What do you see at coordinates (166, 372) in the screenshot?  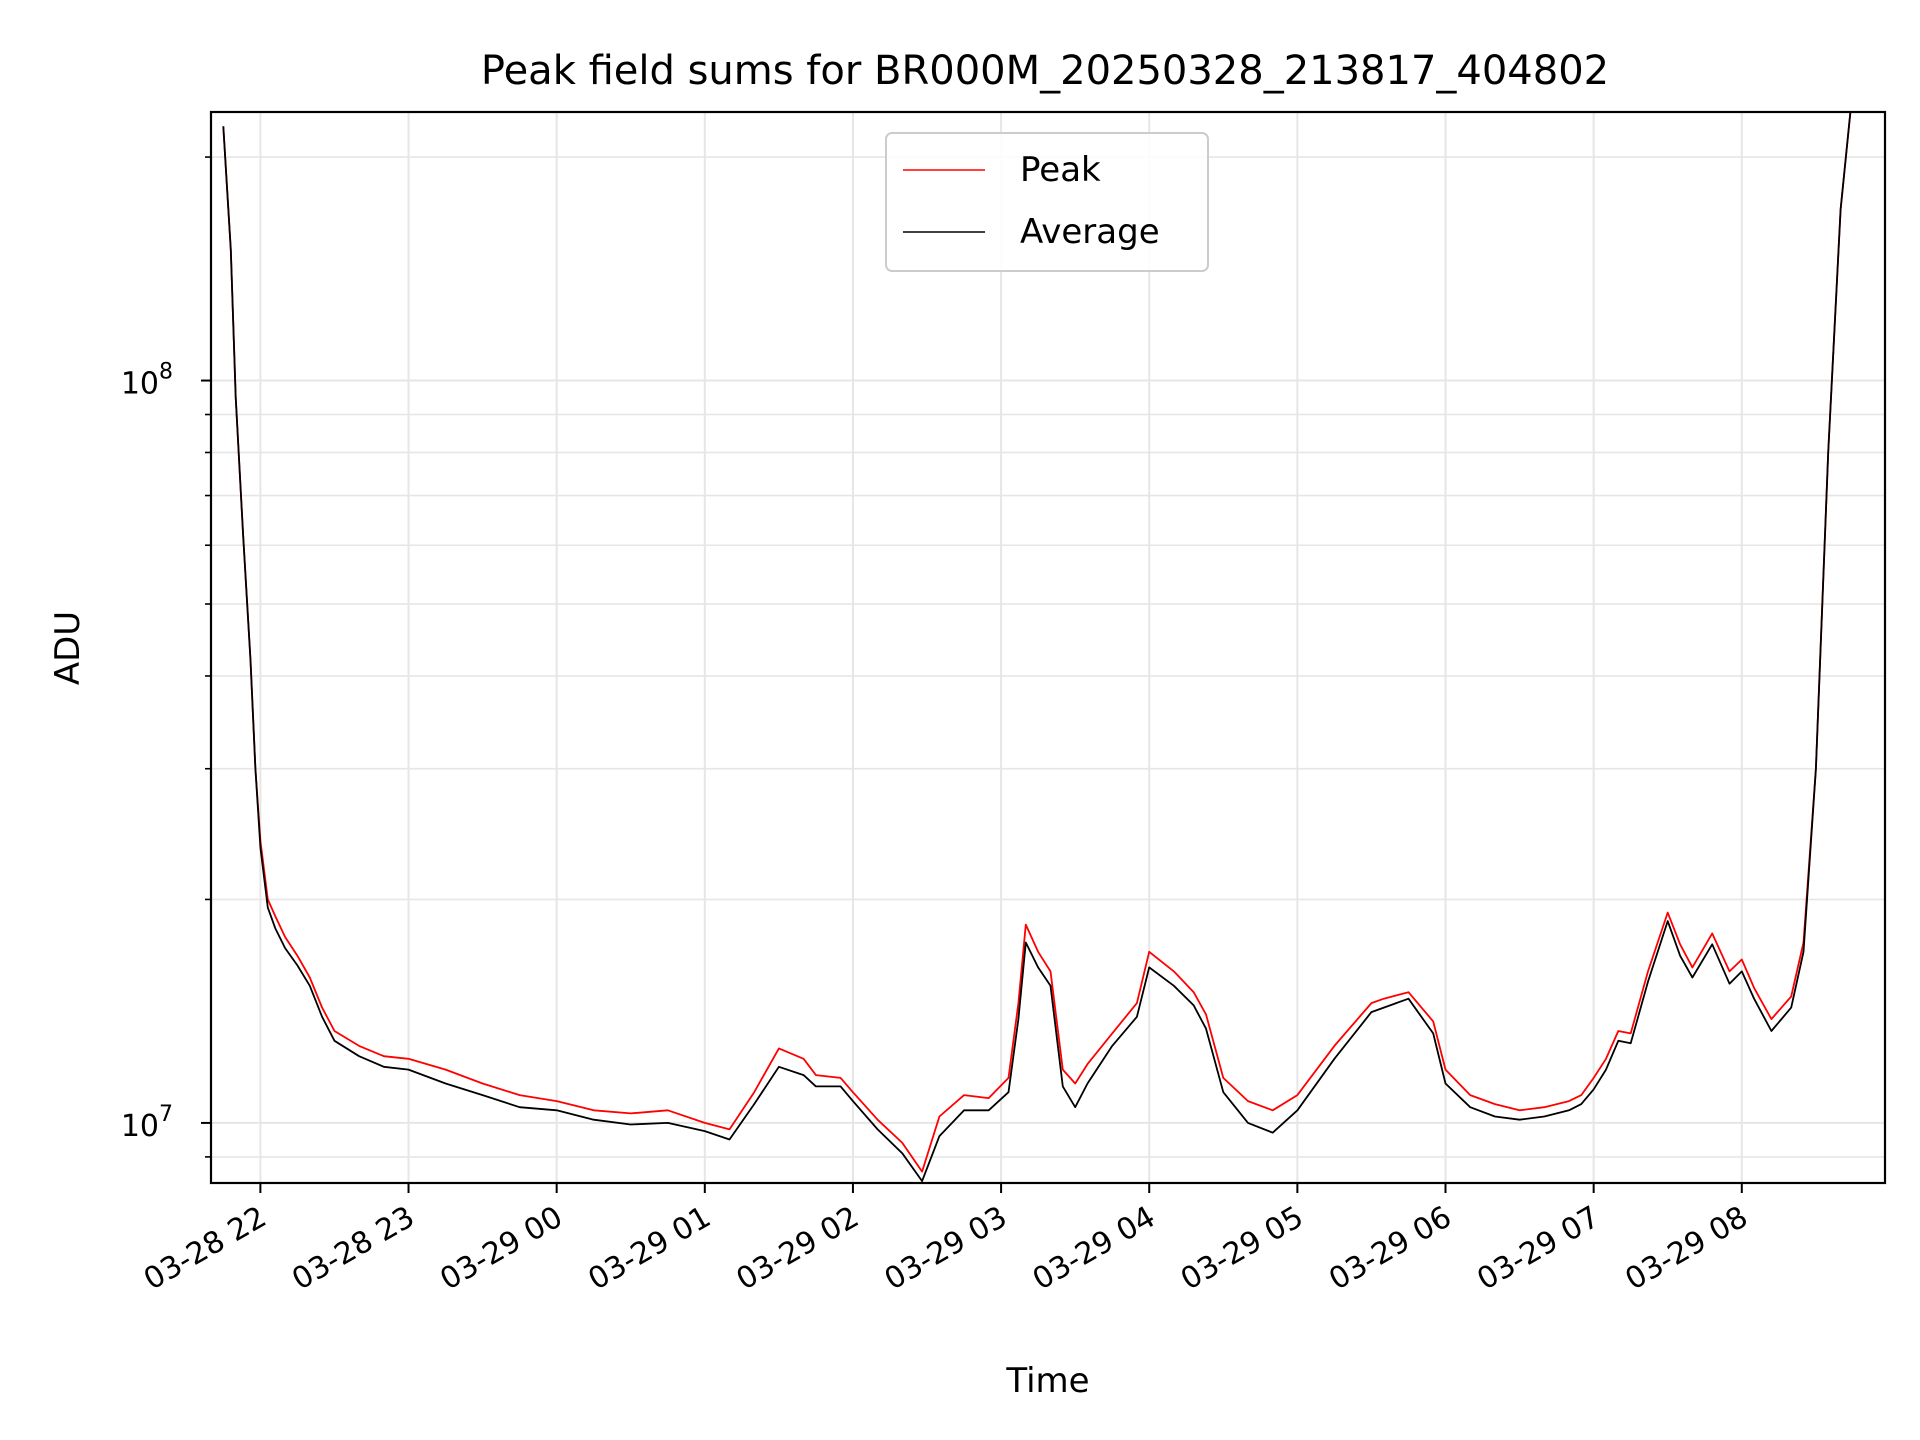 I see `y-tick-exponent: 8` at bounding box center [166, 372].